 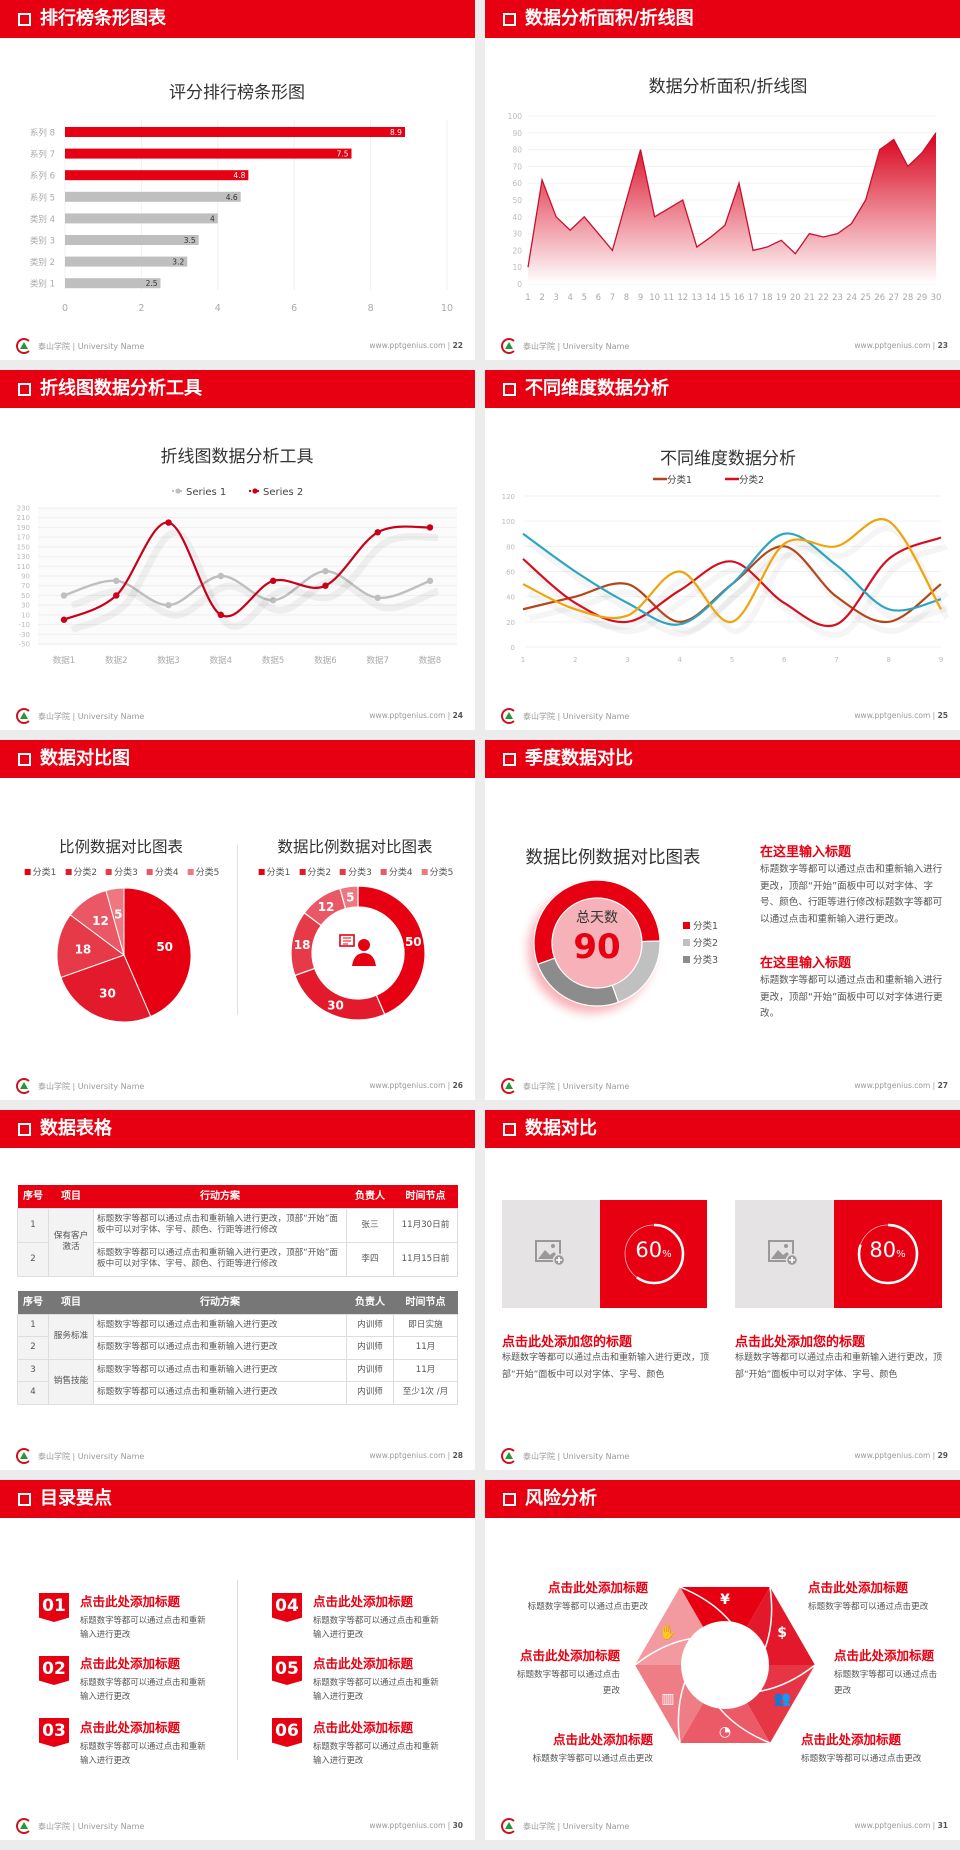 I want to click on days-donut-chart, so click(x=594, y=946).